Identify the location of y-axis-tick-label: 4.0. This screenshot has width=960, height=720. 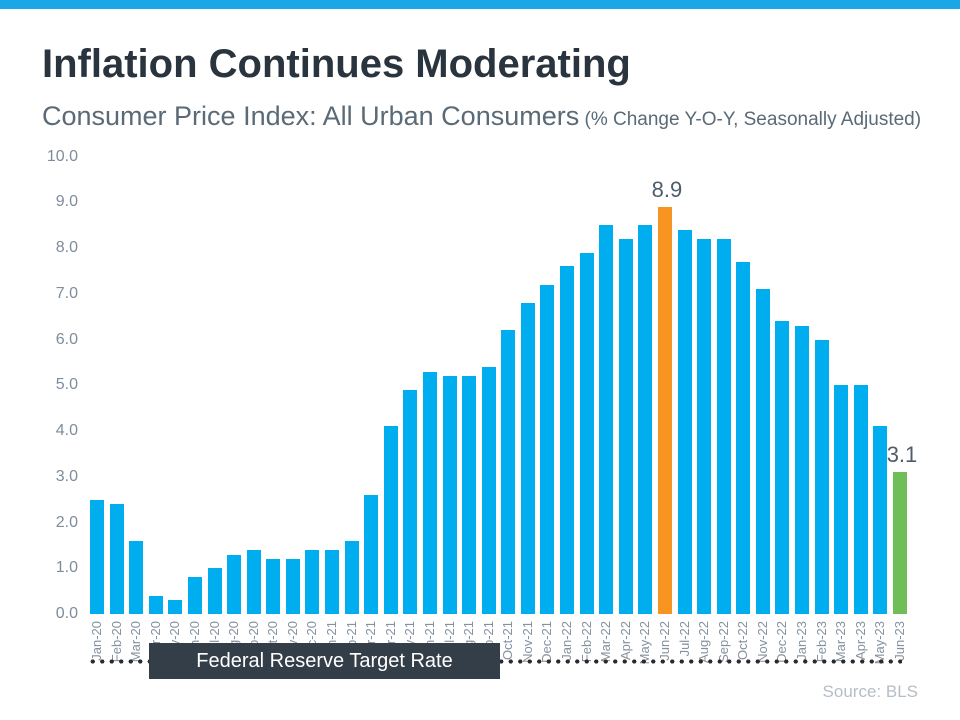
(66, 430).